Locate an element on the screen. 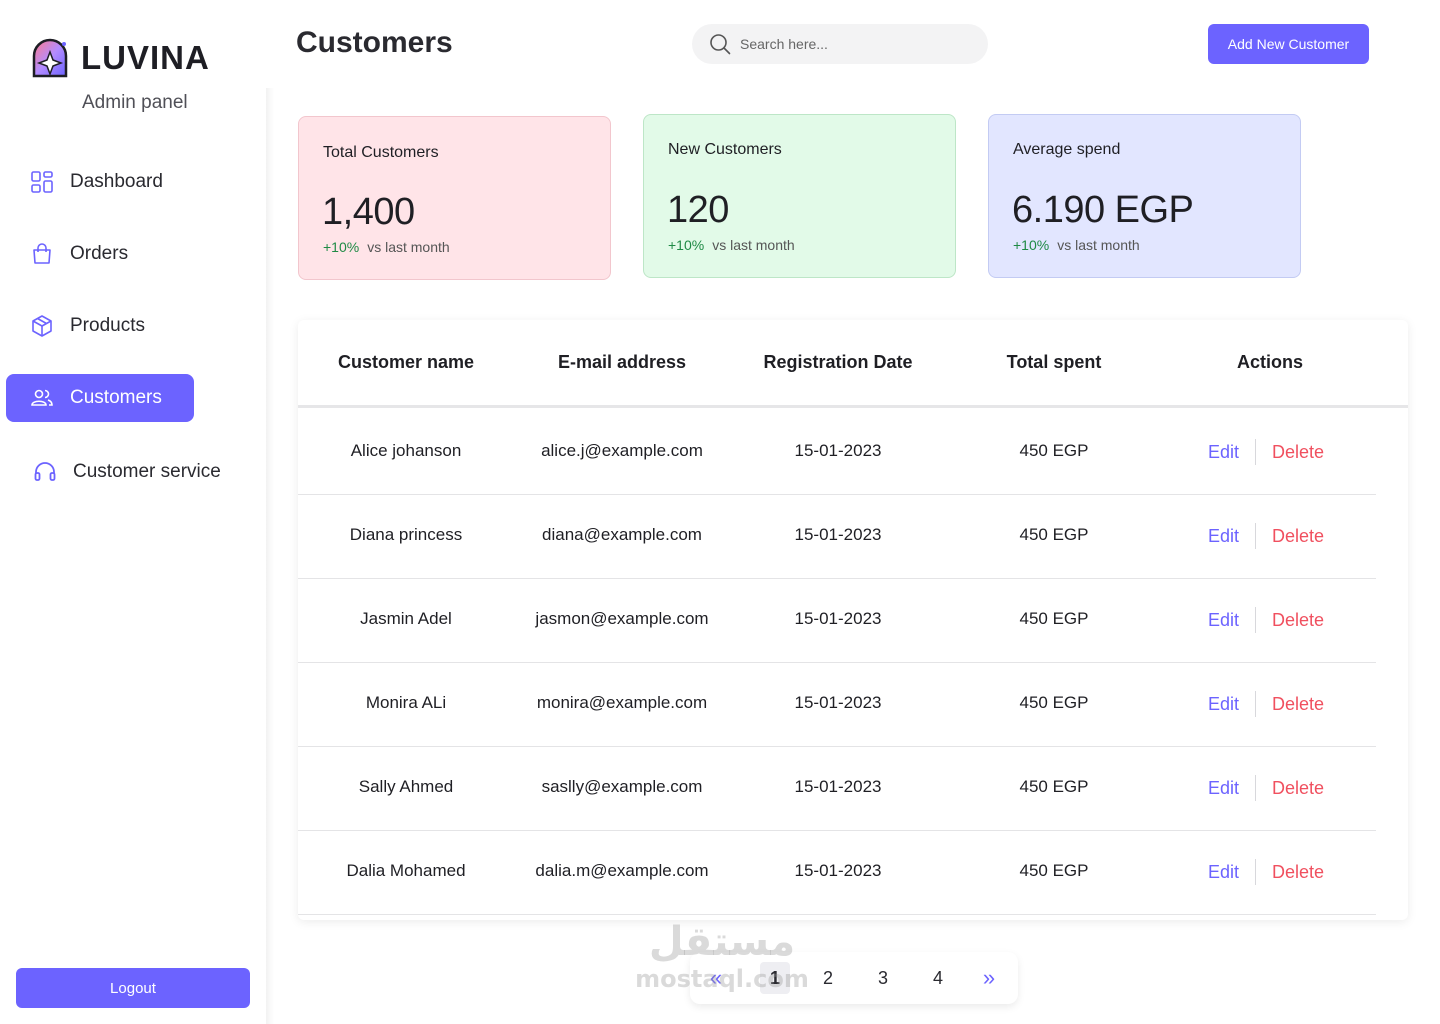  pagination: « 1 2 3 4 » is located at coordinates (854, 978).